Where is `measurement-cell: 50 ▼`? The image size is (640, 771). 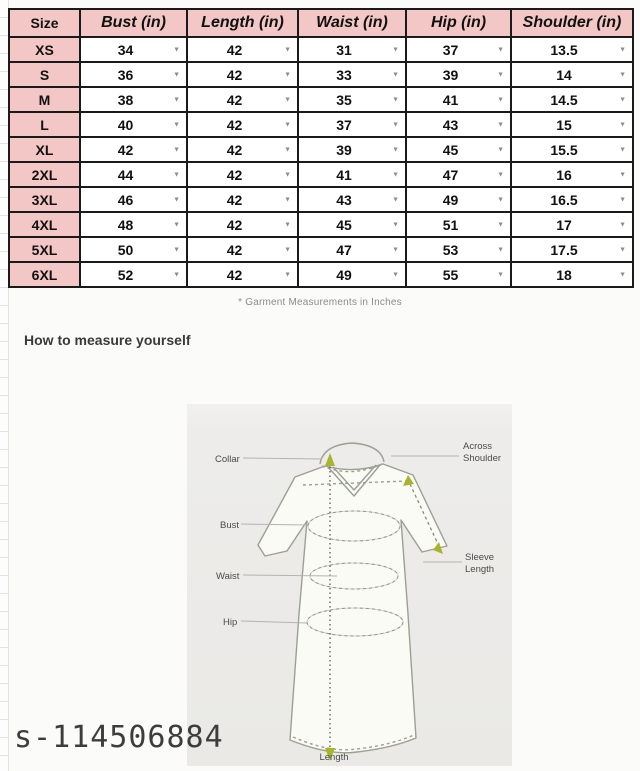
measurement-cell: 50 ▼ is located at coordinates (133, 249).